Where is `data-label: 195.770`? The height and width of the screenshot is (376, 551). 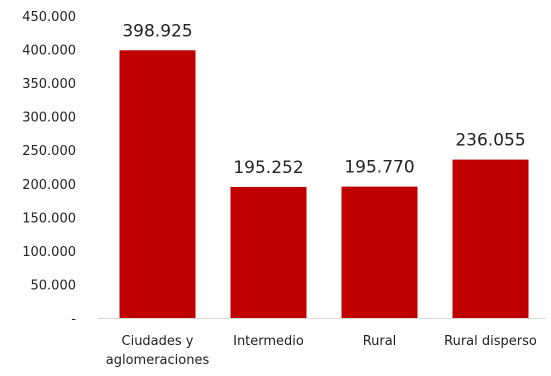
data-label: 195.770 is located at coordinates (379, 168).